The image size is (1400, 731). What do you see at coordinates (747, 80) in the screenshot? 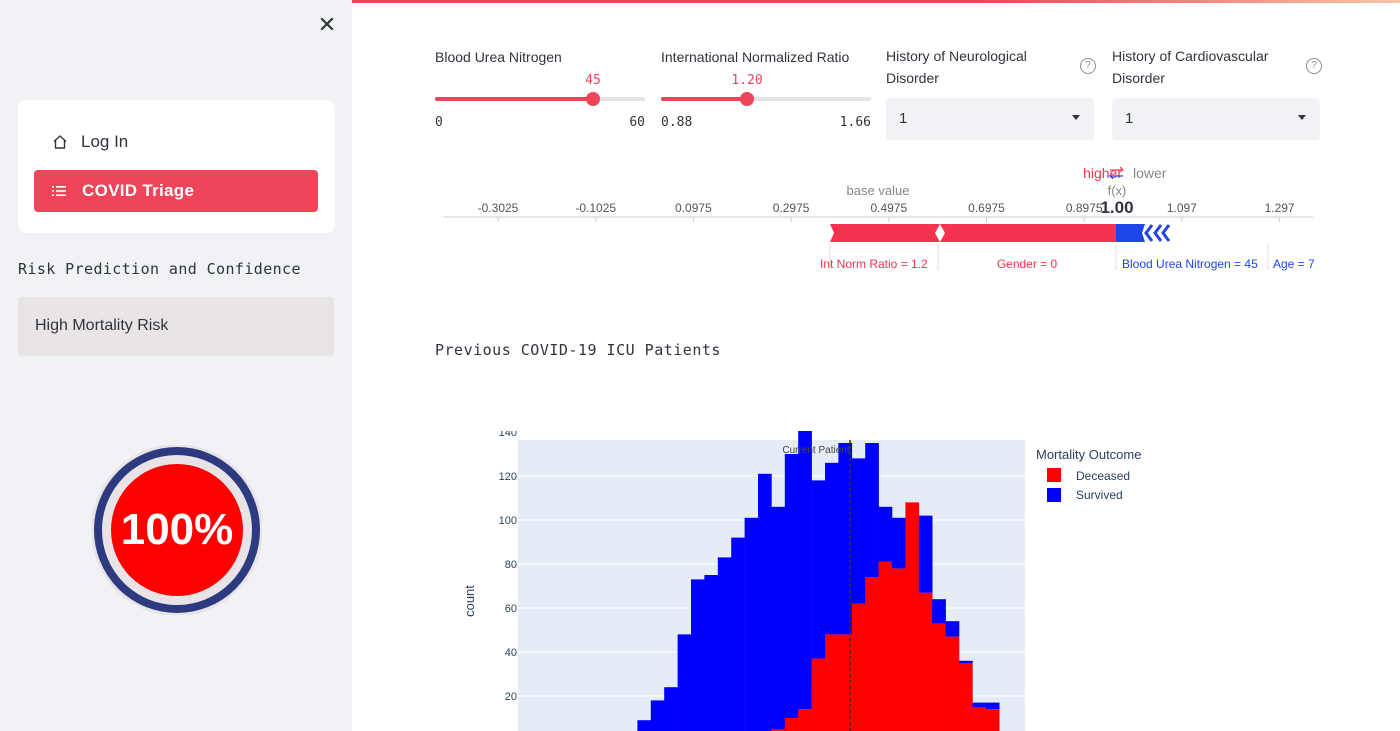
I see `inr-value: 1.20` at bounding box center [747, 80].